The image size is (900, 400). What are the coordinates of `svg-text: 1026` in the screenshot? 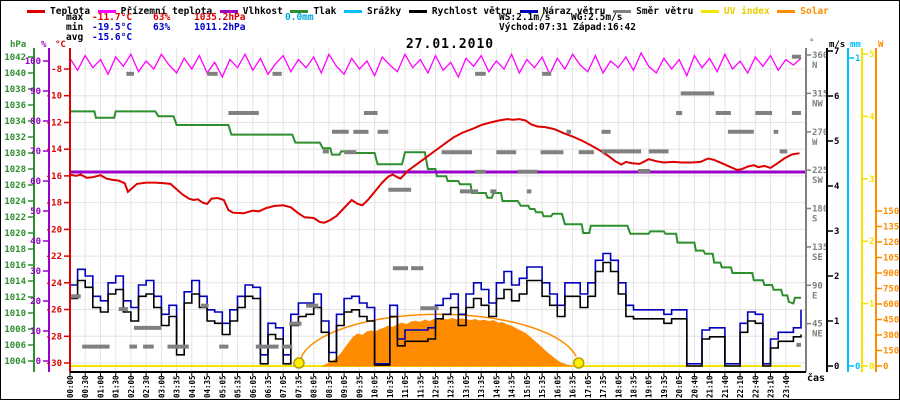 It's located at (15, 186).